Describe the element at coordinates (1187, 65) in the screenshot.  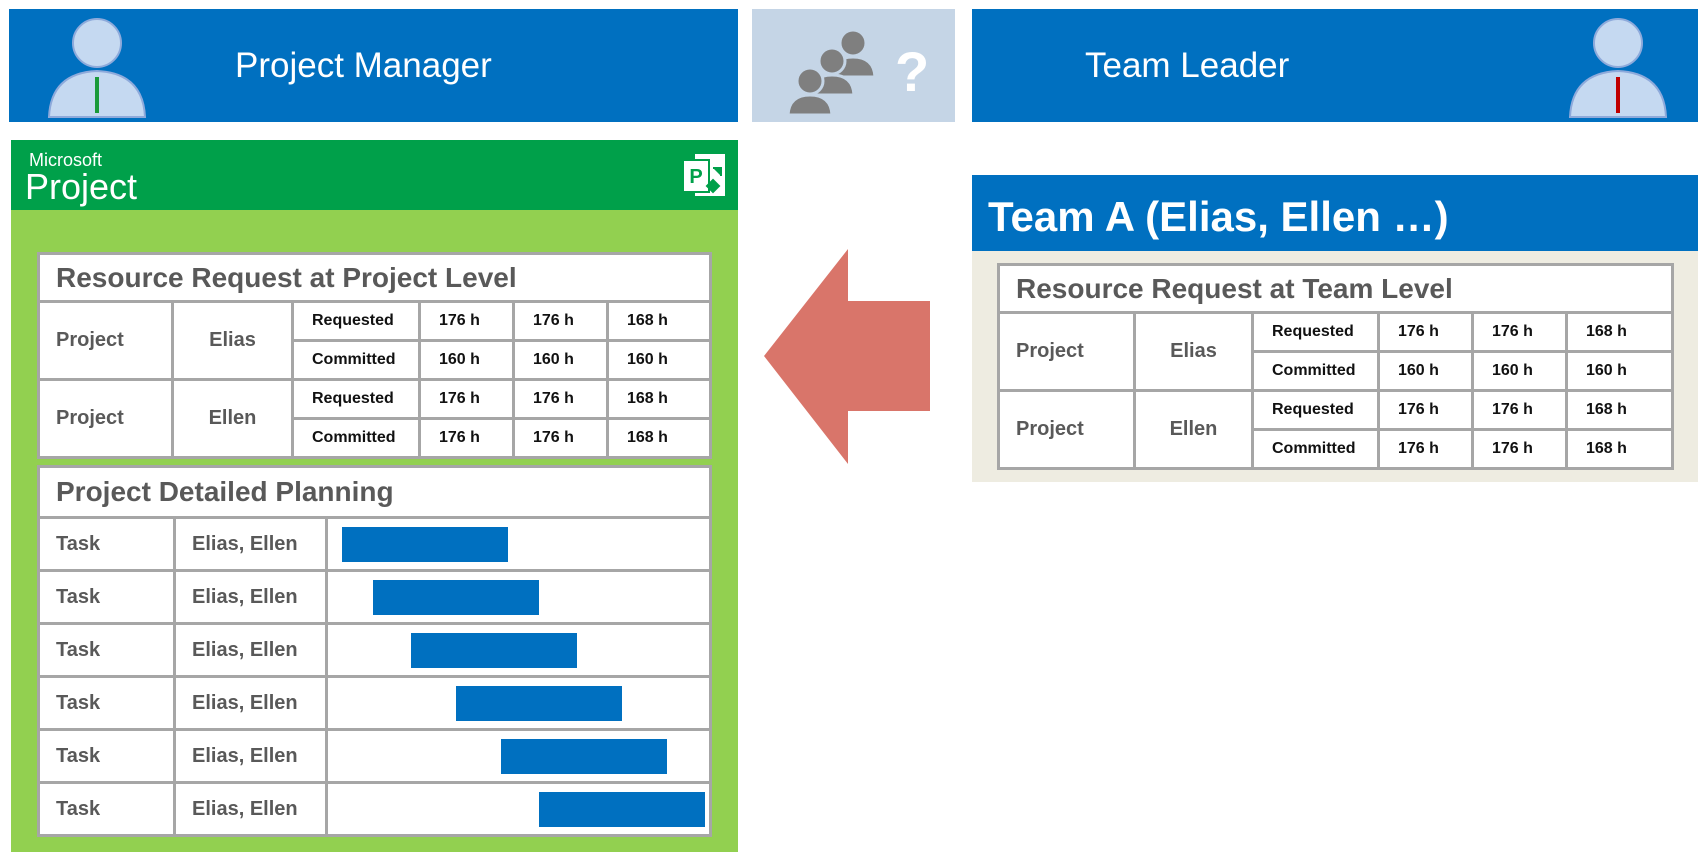
I see `tl-title: Team Leader` at that location.